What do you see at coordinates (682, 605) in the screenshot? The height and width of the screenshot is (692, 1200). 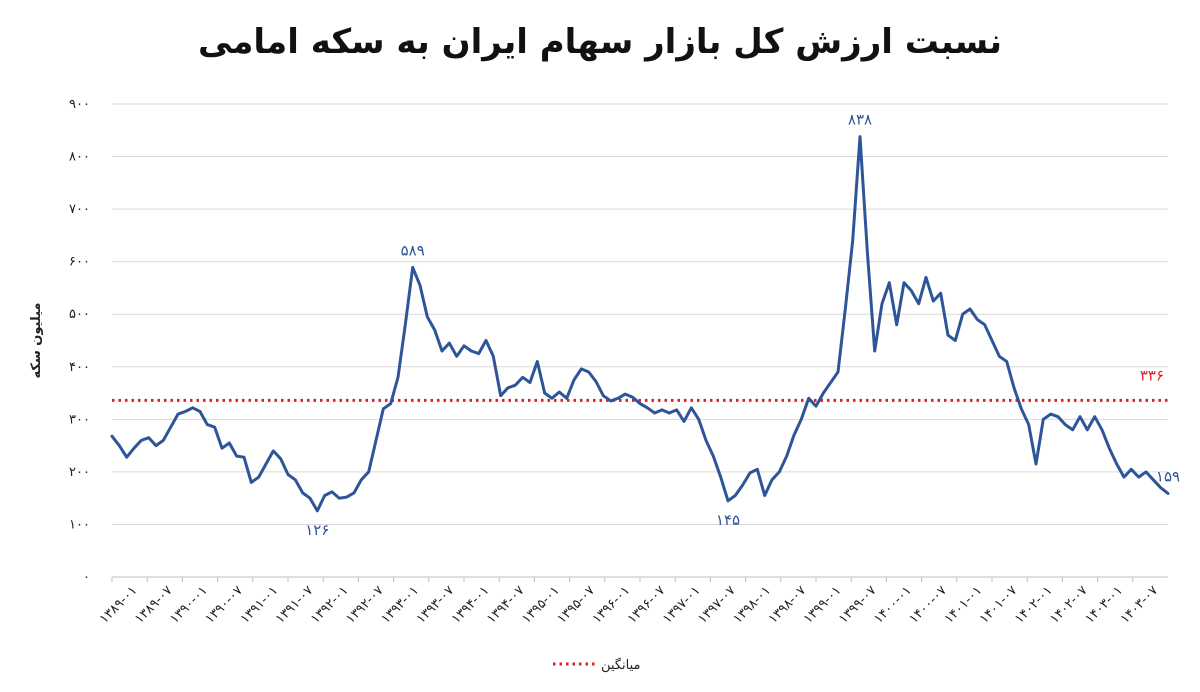 I see `x-tick-label: ۱۳۹۷-۰۱` at bounding box center [682, 605].